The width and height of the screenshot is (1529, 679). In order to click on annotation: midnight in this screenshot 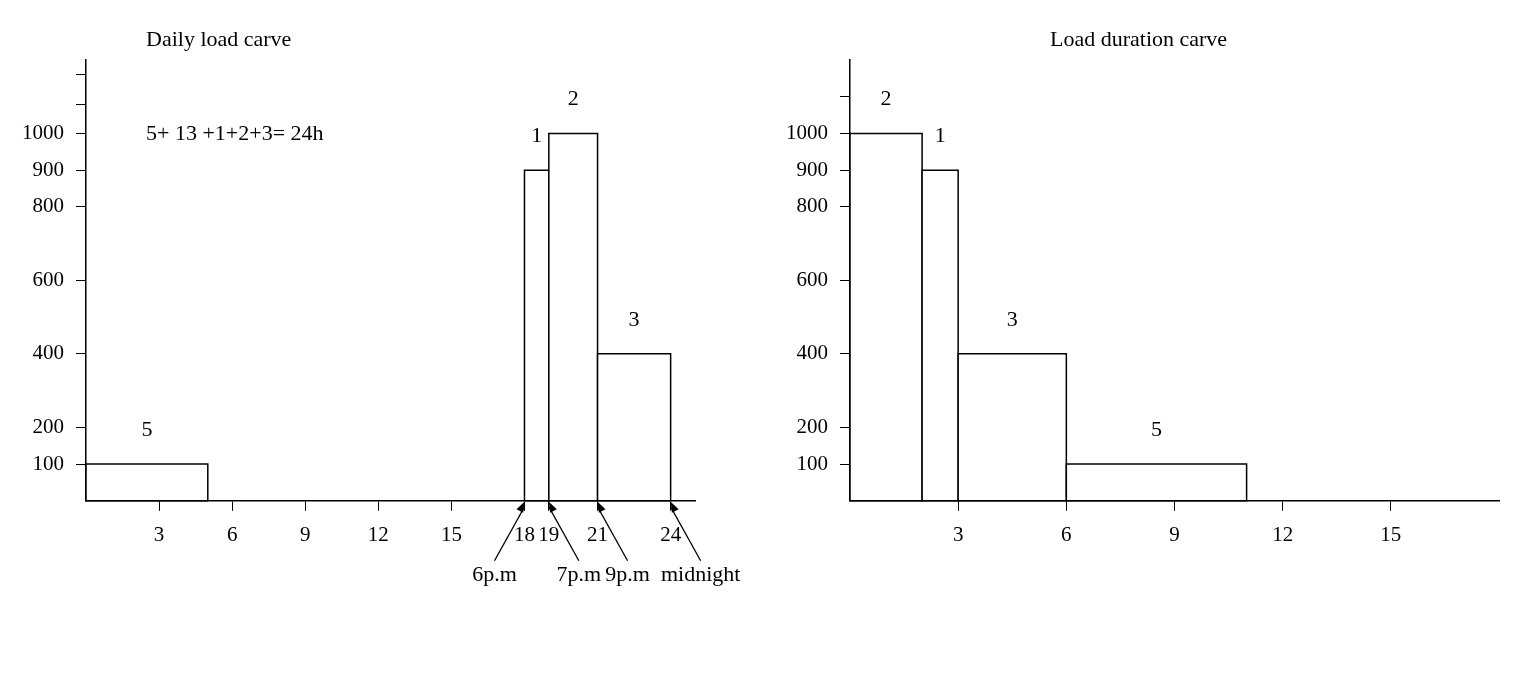, I will do `click(700, 573)`.